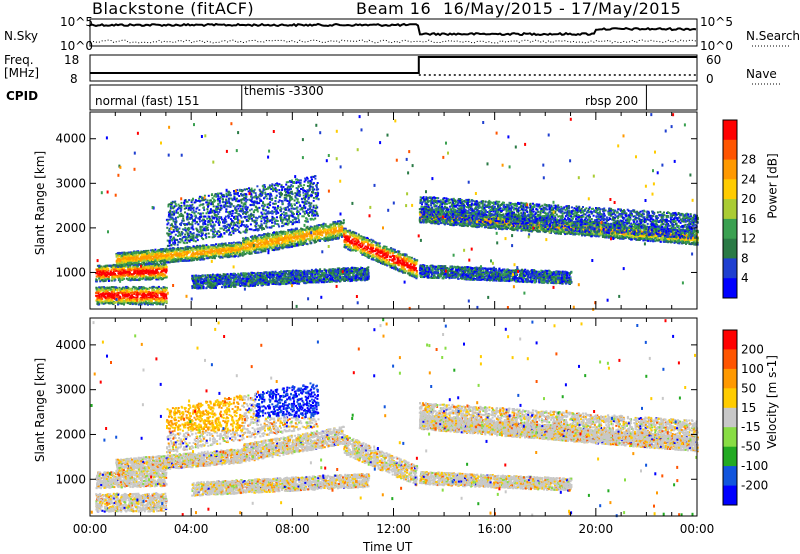  Describe the element at coordinates (596, 529) in the screenshot. I see `x-tick-label-5: 20:00` at that location.